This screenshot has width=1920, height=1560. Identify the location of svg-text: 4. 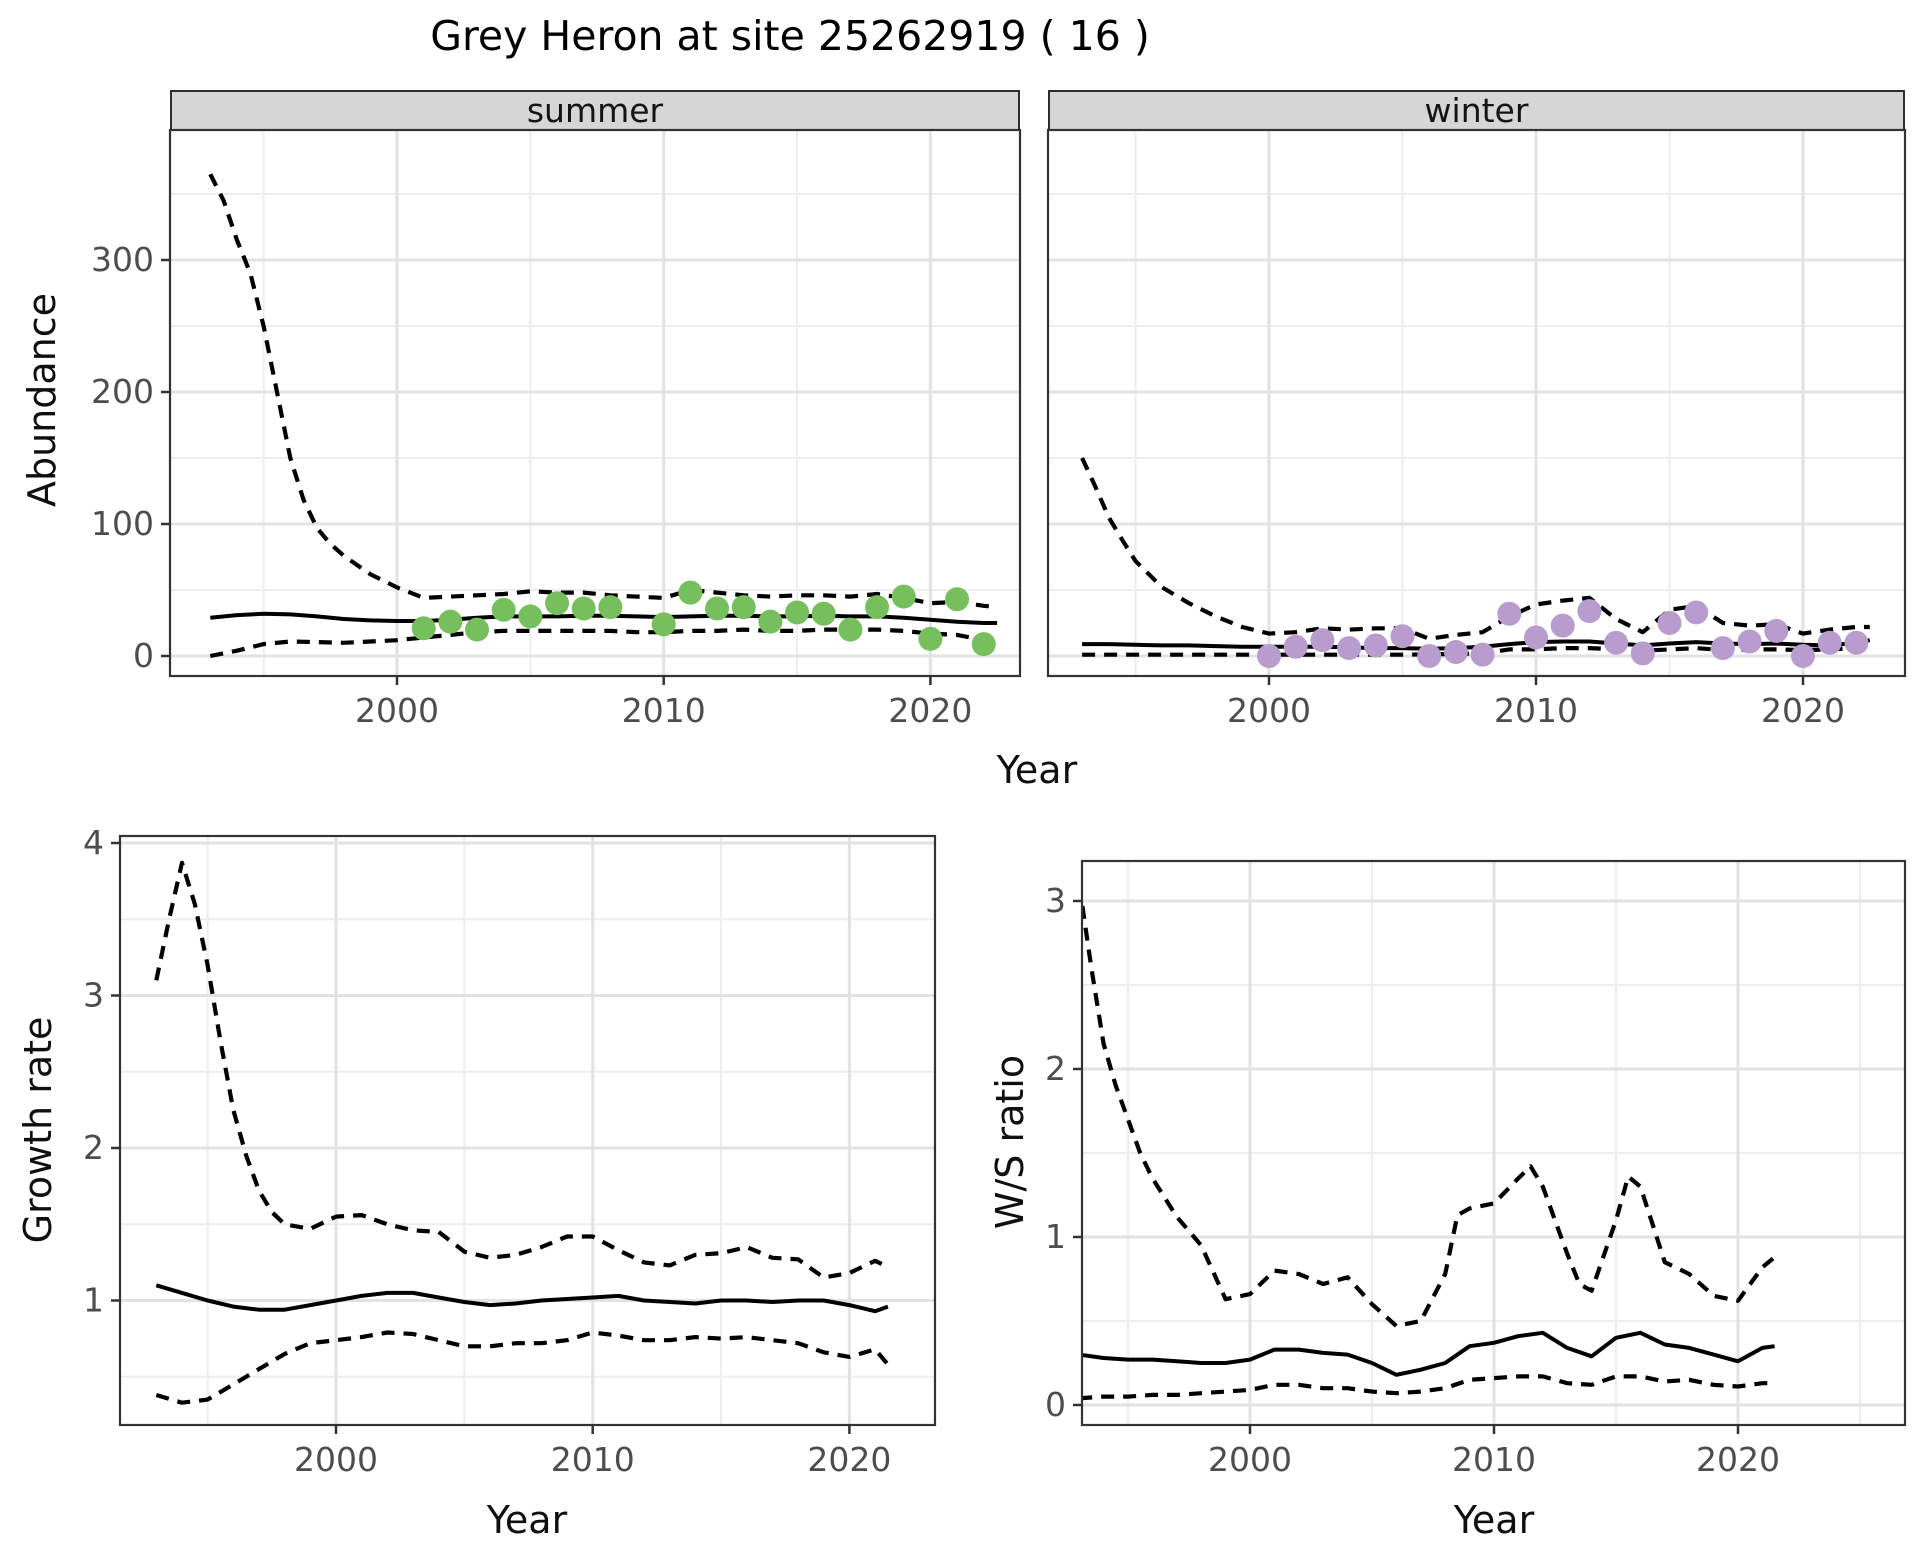
(93, 842).